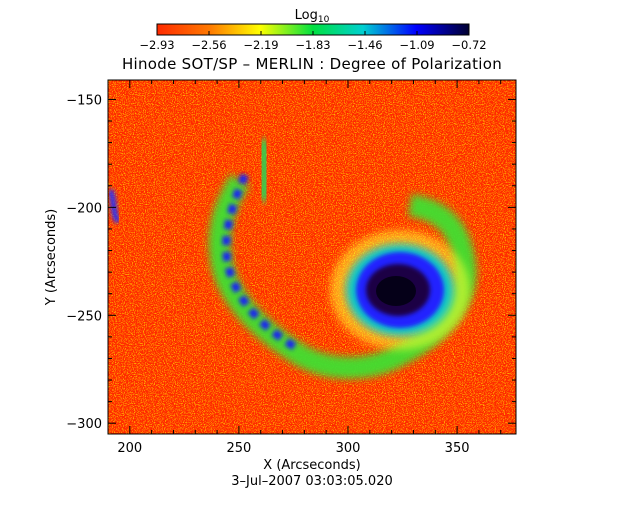 The image size is (625, 512). What do you see at coordinates (84, 208) in the screenshot?
I see `y-tick-label: −200` at bounding box center [84, 208].